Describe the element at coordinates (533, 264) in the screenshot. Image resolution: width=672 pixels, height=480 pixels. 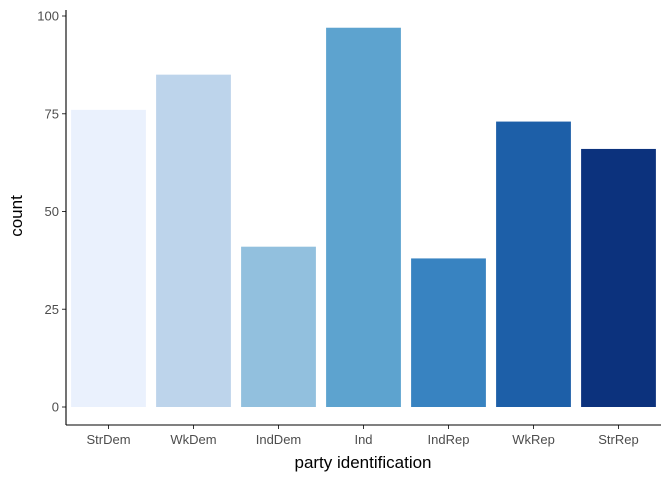
I see `bar-wkrep` at that location.